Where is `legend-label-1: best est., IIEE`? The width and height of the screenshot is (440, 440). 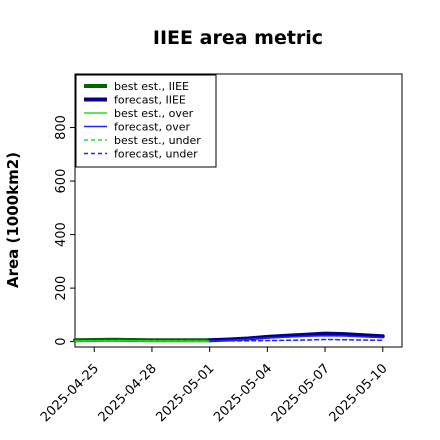 legend-label-1: best est., IIEE is located at coordinates (151, 86).